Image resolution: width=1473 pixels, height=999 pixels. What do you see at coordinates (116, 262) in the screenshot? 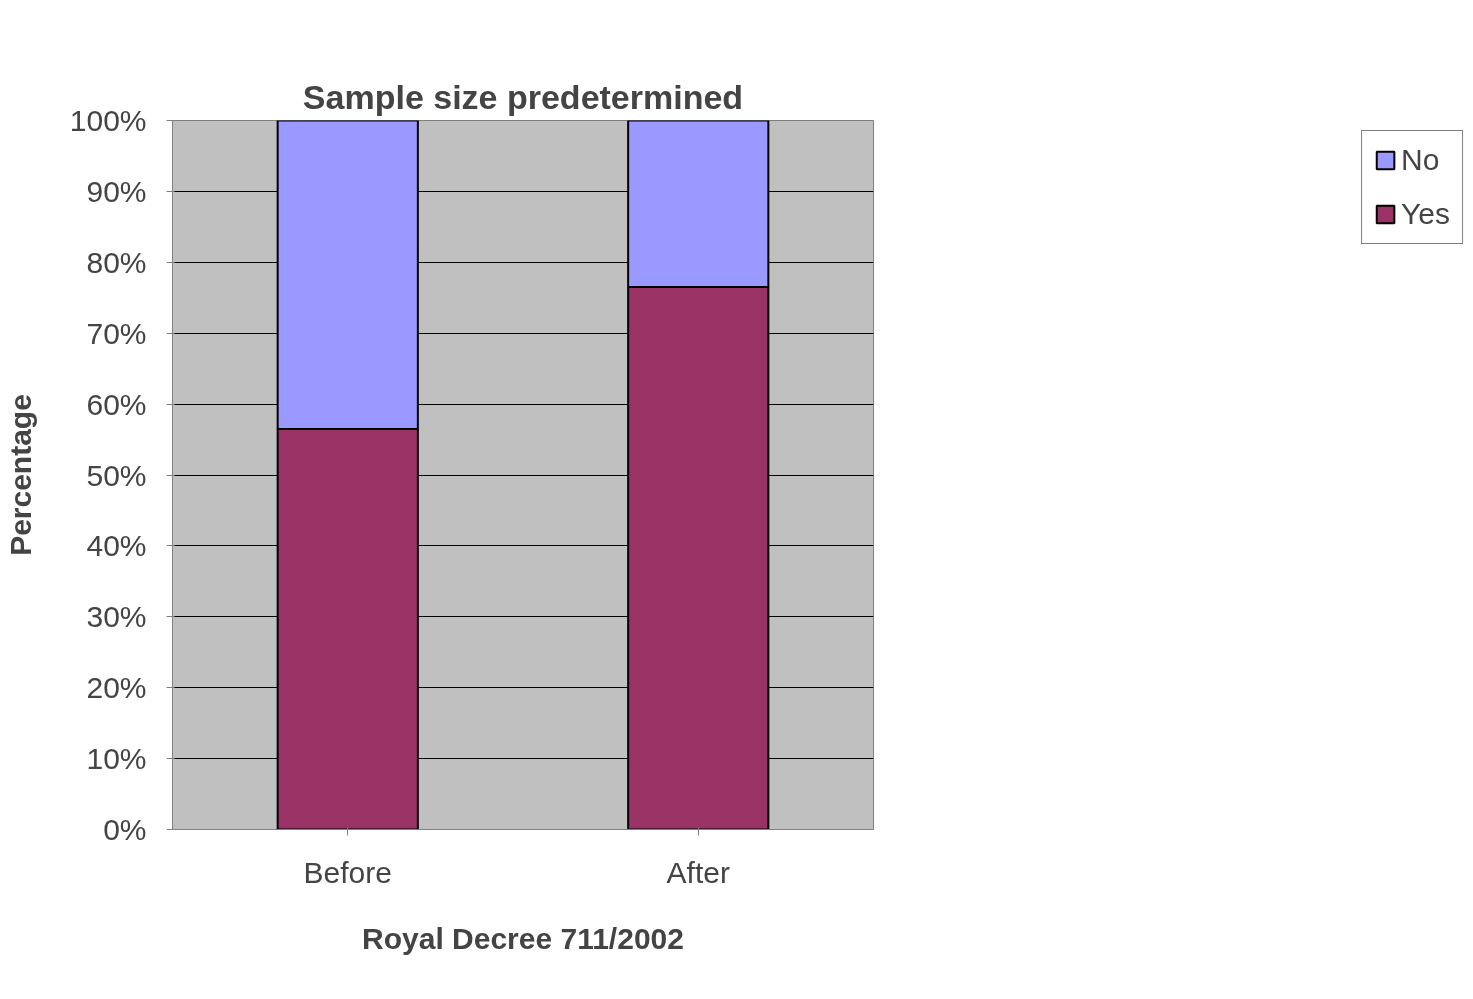
I see `y-tick-label: 80%` at bounding box center [116, 262].